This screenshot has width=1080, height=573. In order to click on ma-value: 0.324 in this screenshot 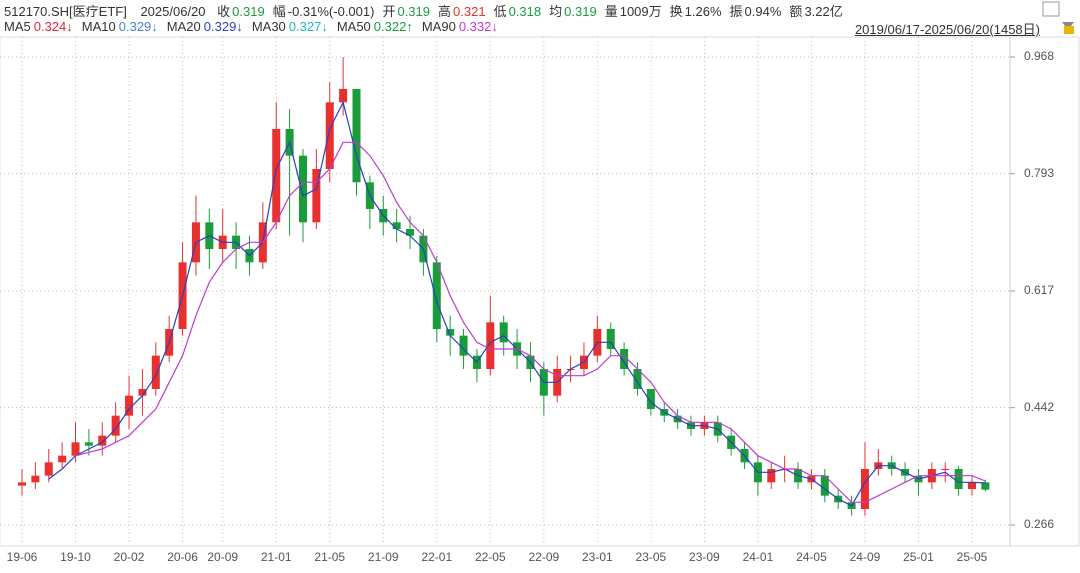, I will do `click(50, 26)`.